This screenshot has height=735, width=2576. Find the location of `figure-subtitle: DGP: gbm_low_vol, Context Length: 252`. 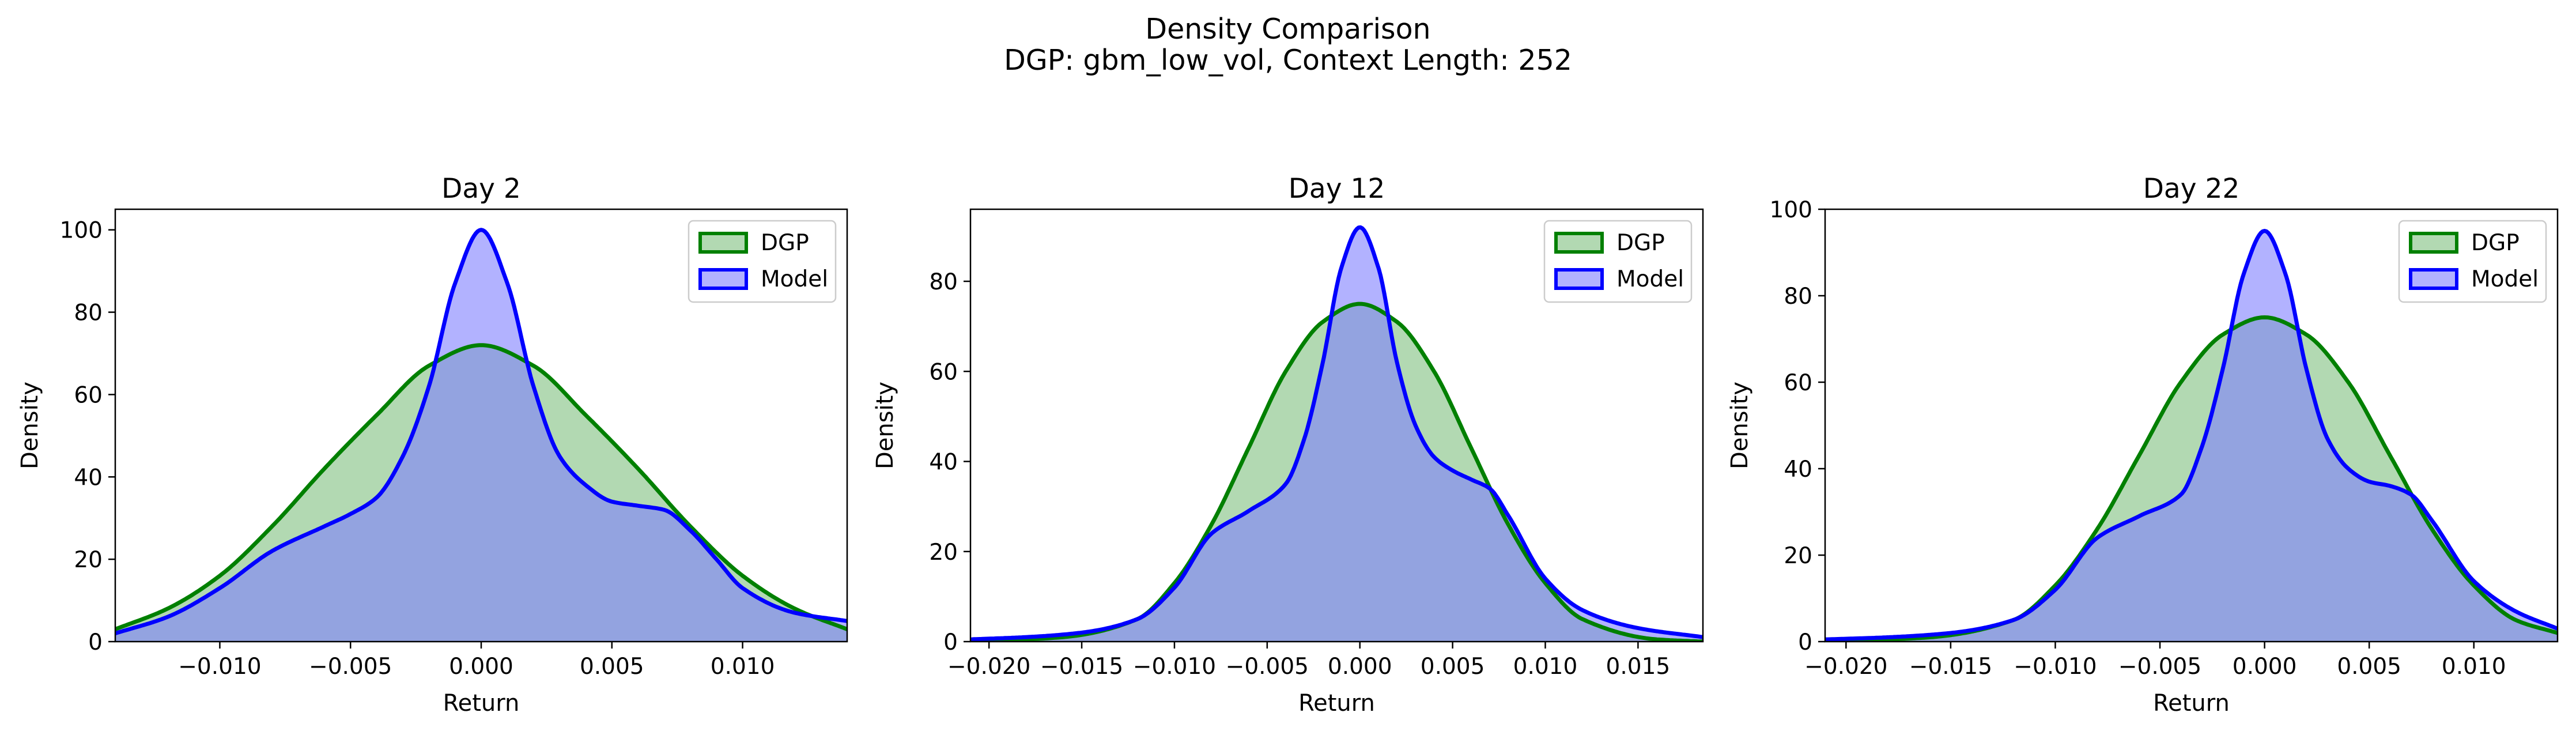

figure-subtitle: DGP: gbm_low_vol, Context Length: 252 is located at coordinates (1288, 60).